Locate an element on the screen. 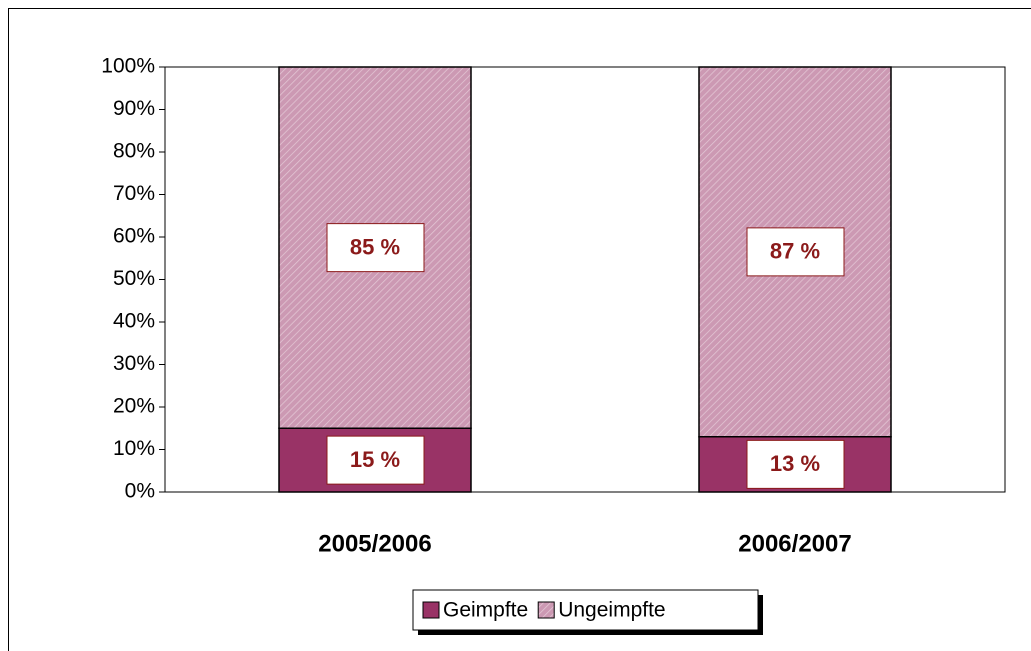 The width and height of the screenshot is (1031, 651). legend-label: Geimpfte is located at coordinates (485, 610).